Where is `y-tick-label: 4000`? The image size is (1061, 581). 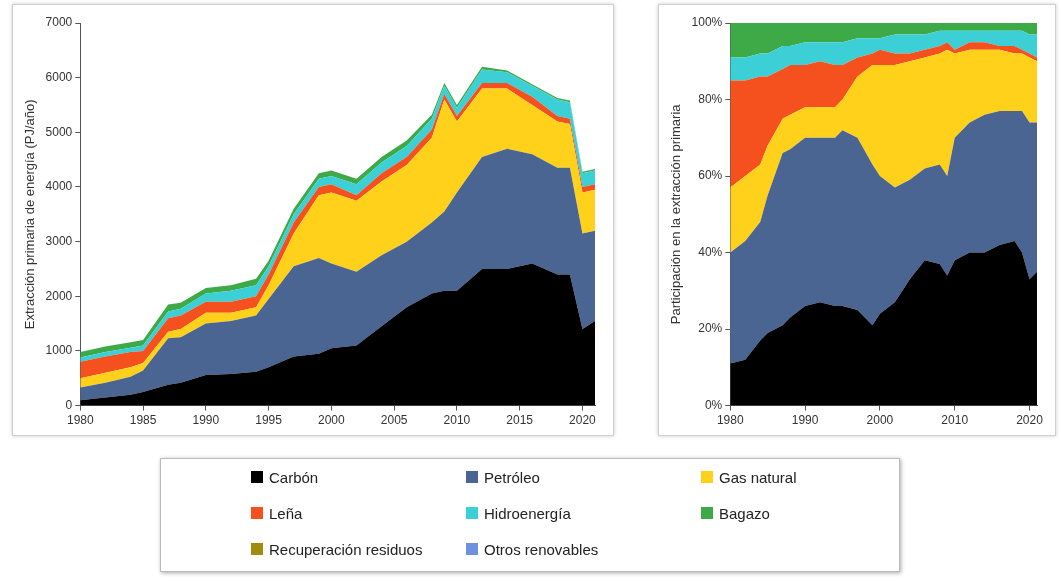 y-tick-label: 4000 is located at coordinates (59, 186).